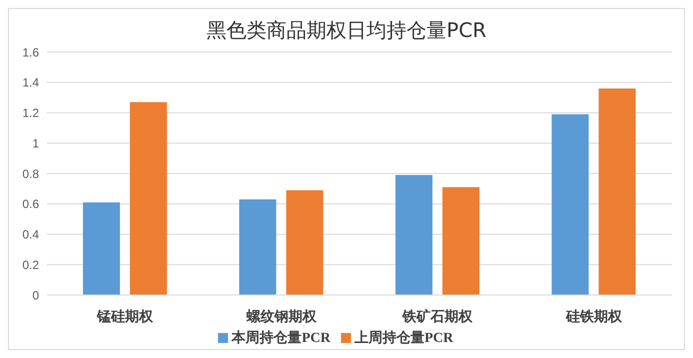  What do you see at coordinates (31, 173) in the screenshot?
I see `y-tick-label: 0.8` at bounding box center [31, 173].